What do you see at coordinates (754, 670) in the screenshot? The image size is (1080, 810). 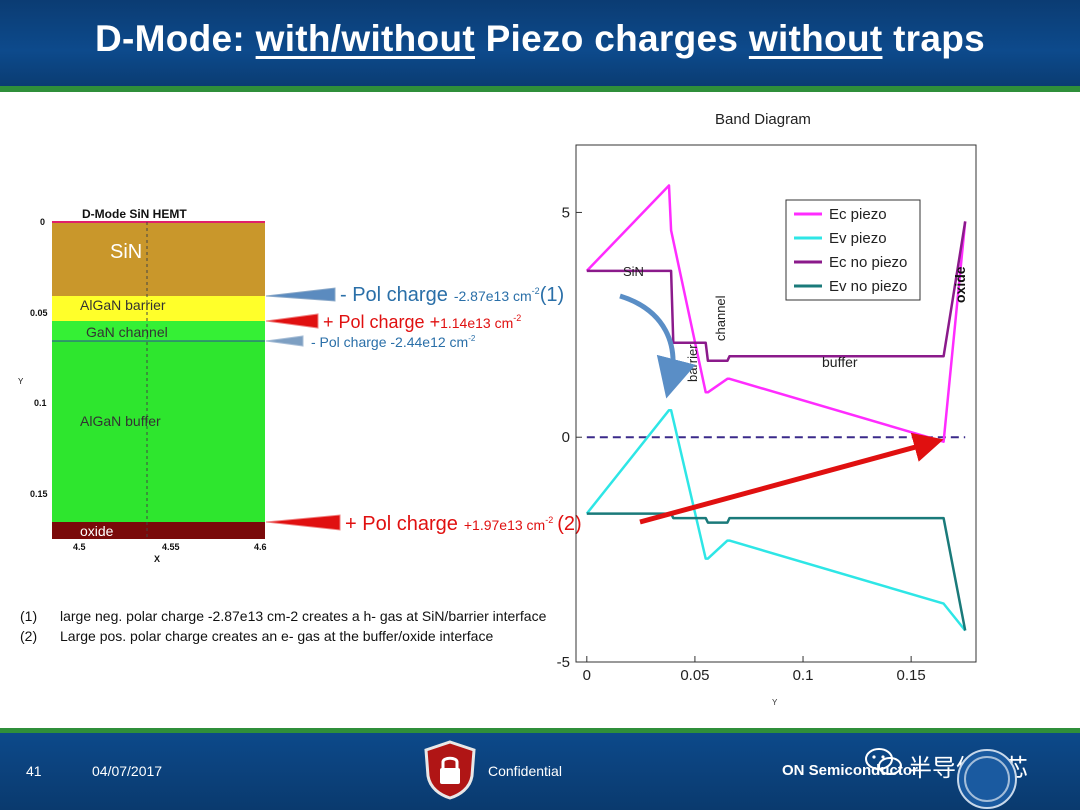 I see `x-axis-ticks: 0 0.05 0.1 0.15` at bounding box center [754, 670].